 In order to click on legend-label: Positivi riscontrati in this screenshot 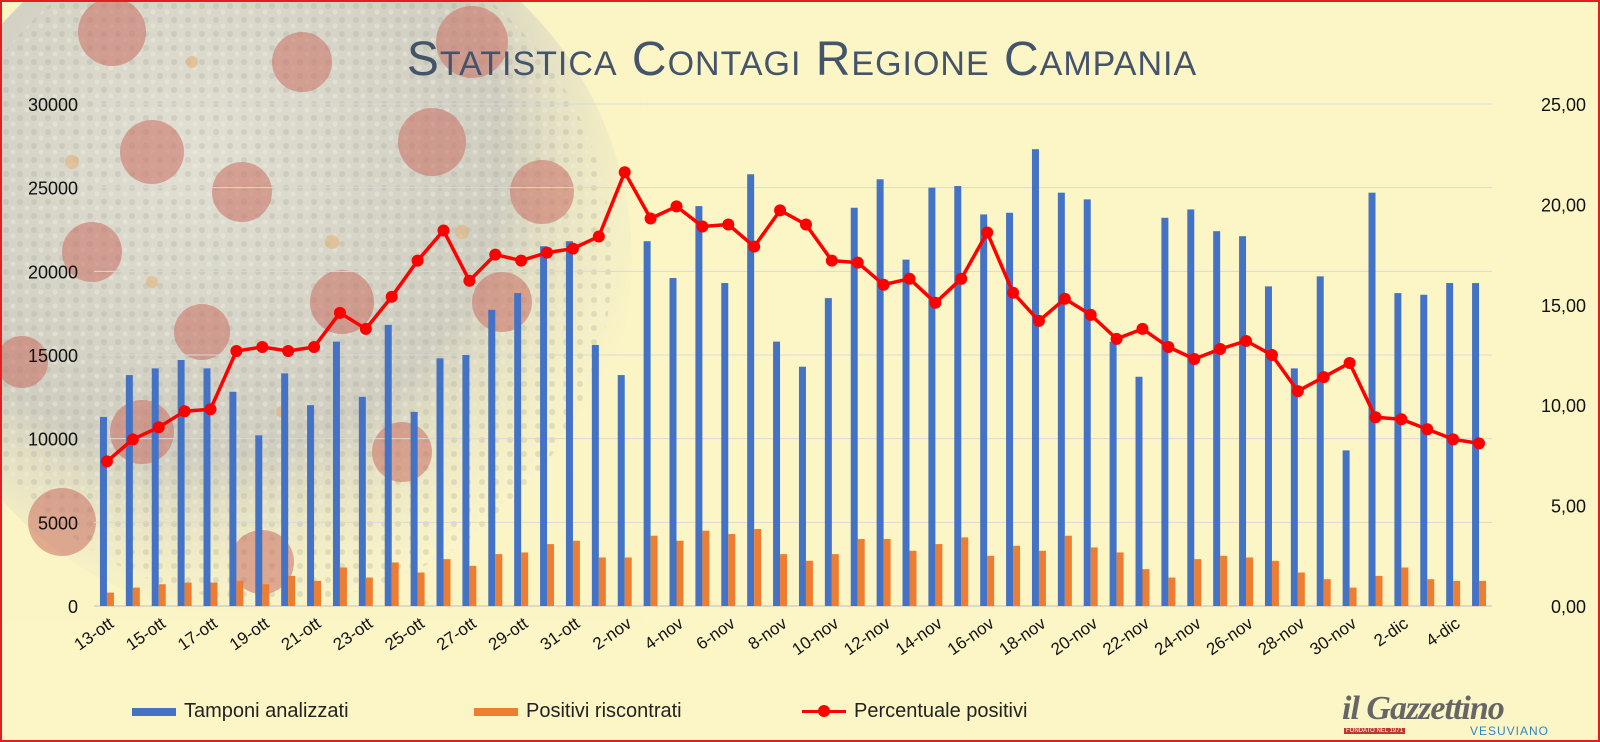, I will do `click(604, 711)`.